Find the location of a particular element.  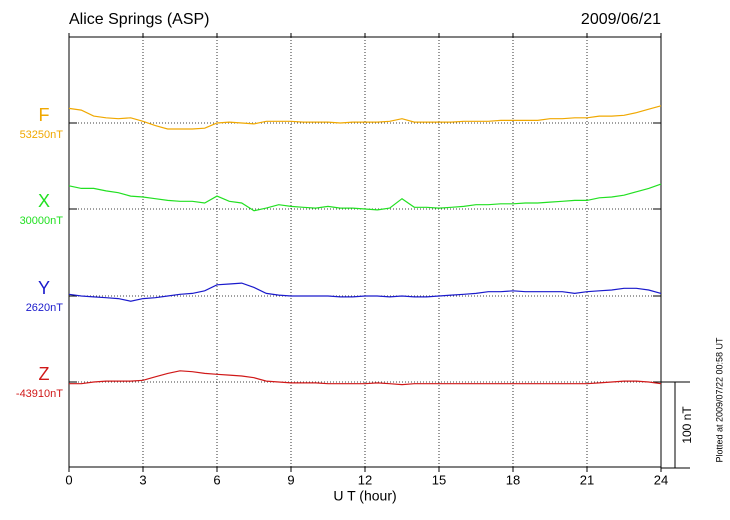

series-name: Y is located at coordinates (44, 288).